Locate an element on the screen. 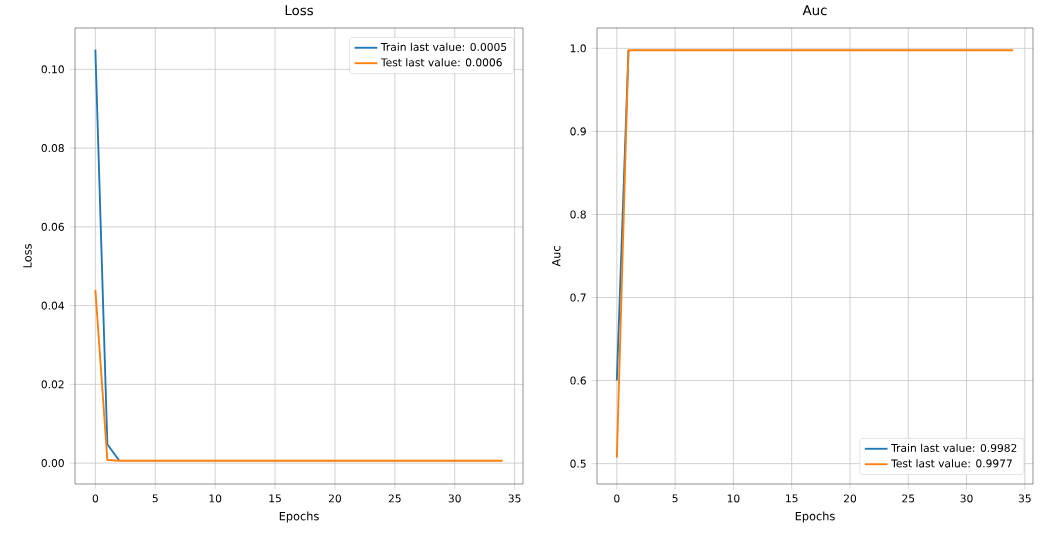  y-tick-label: 0.6 is located at coordinates (578, 380).